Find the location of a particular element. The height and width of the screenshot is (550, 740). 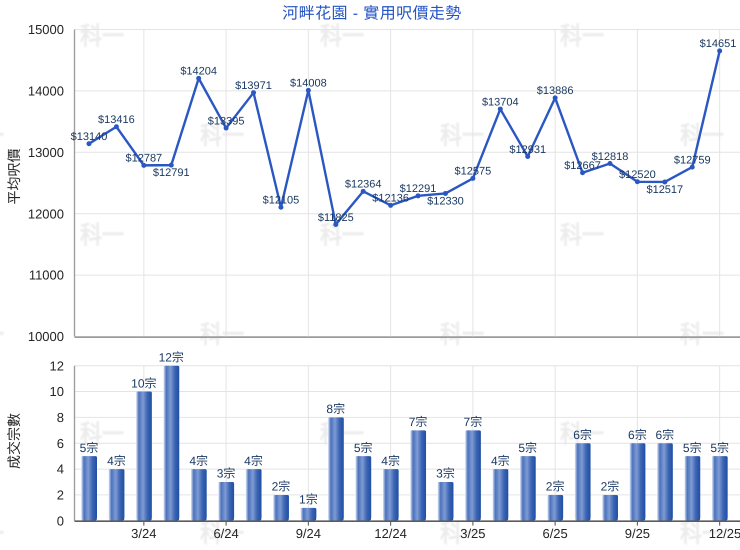

svg-text: $12818 is located at coordinates (610, 157).